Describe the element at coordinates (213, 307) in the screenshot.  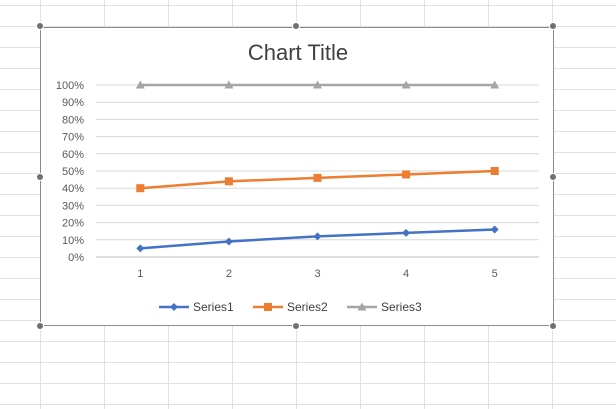
I see `legend-label: Series1` at that location.